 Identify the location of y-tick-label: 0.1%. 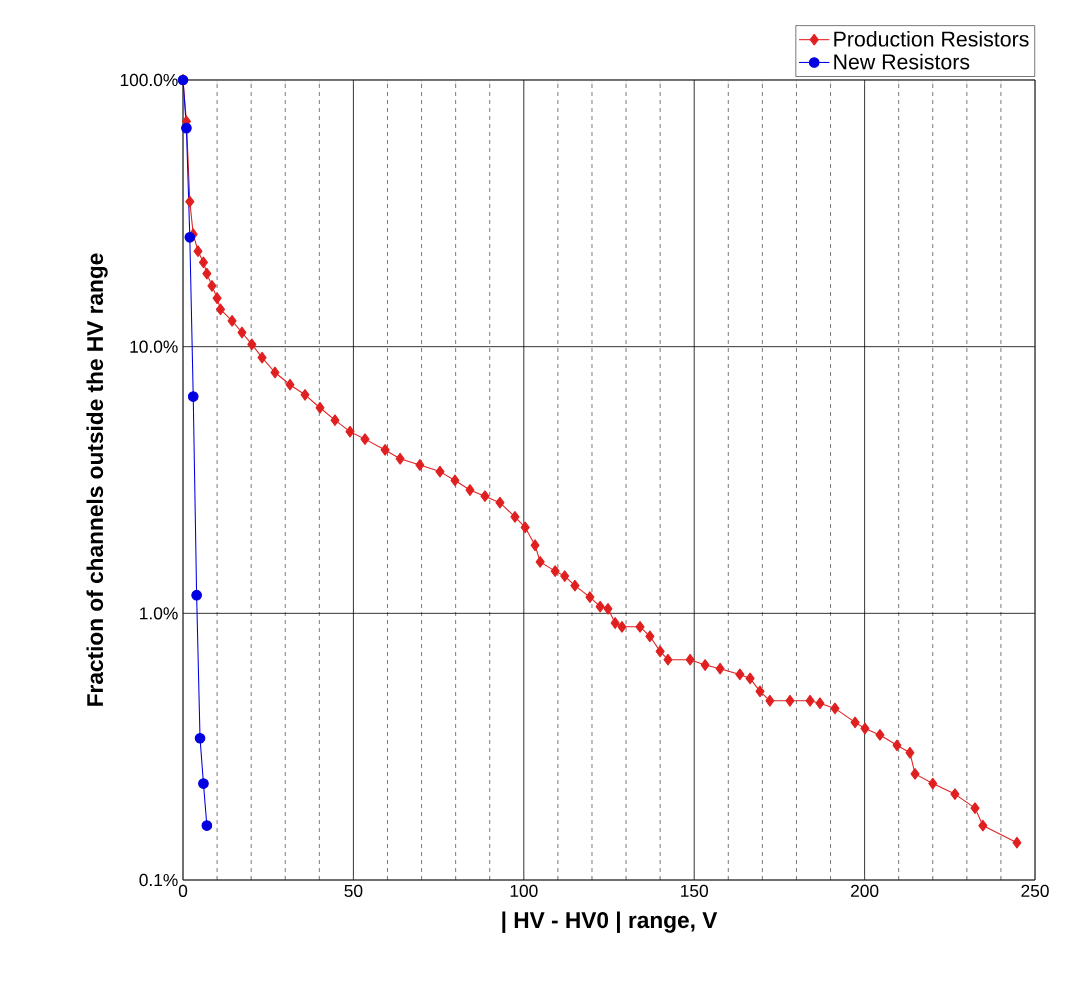
(158, 880).